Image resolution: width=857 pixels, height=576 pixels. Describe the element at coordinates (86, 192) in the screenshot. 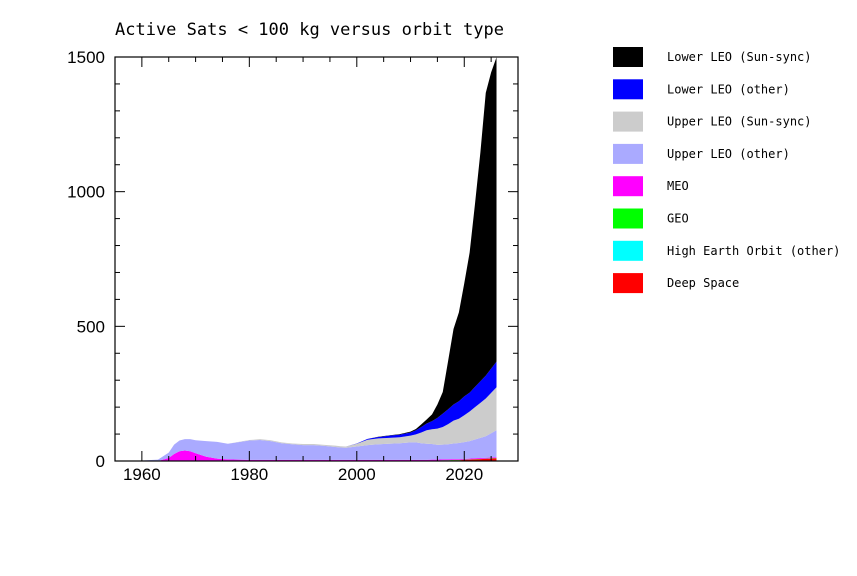

I see `y-tick-label: 1000` at that location.